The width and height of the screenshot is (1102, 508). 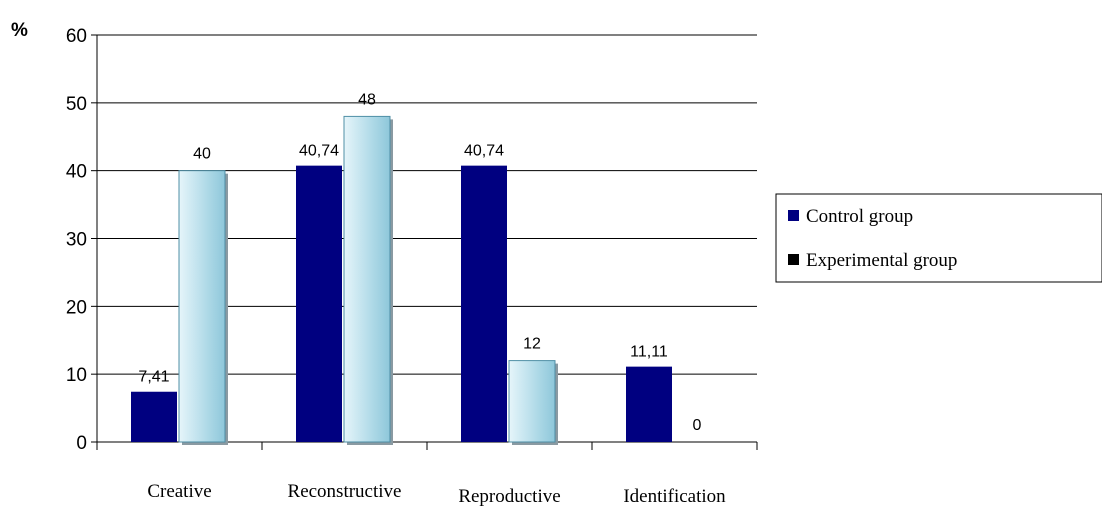 I want to click on x-category-label: Creative, so click(x=179, y=491).